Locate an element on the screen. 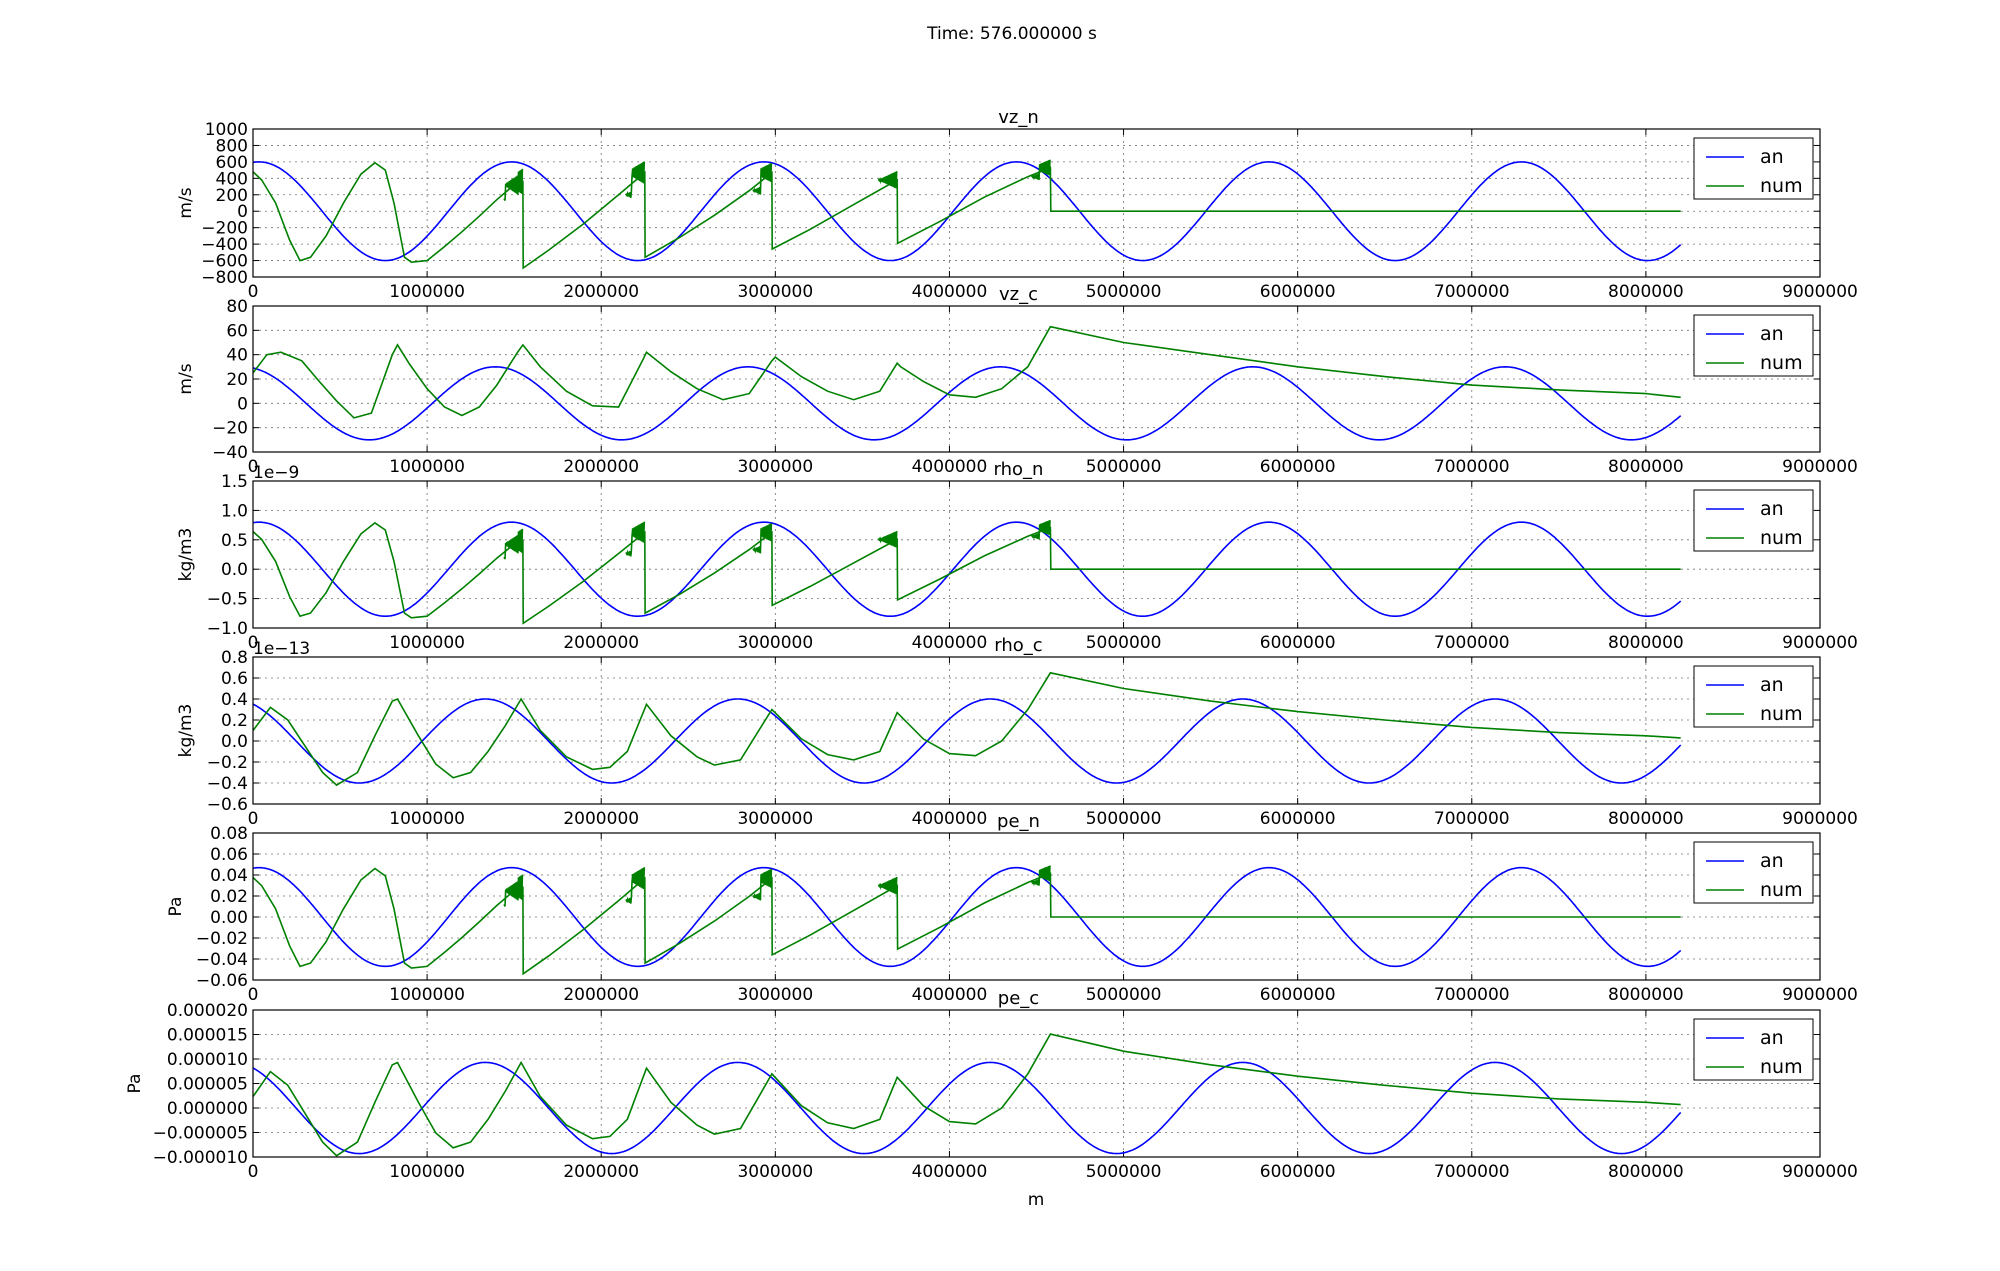 The width and height of the screenshot is (2000, 1271). y-tick-label: −0.02 is located at coordinates (222, 939).